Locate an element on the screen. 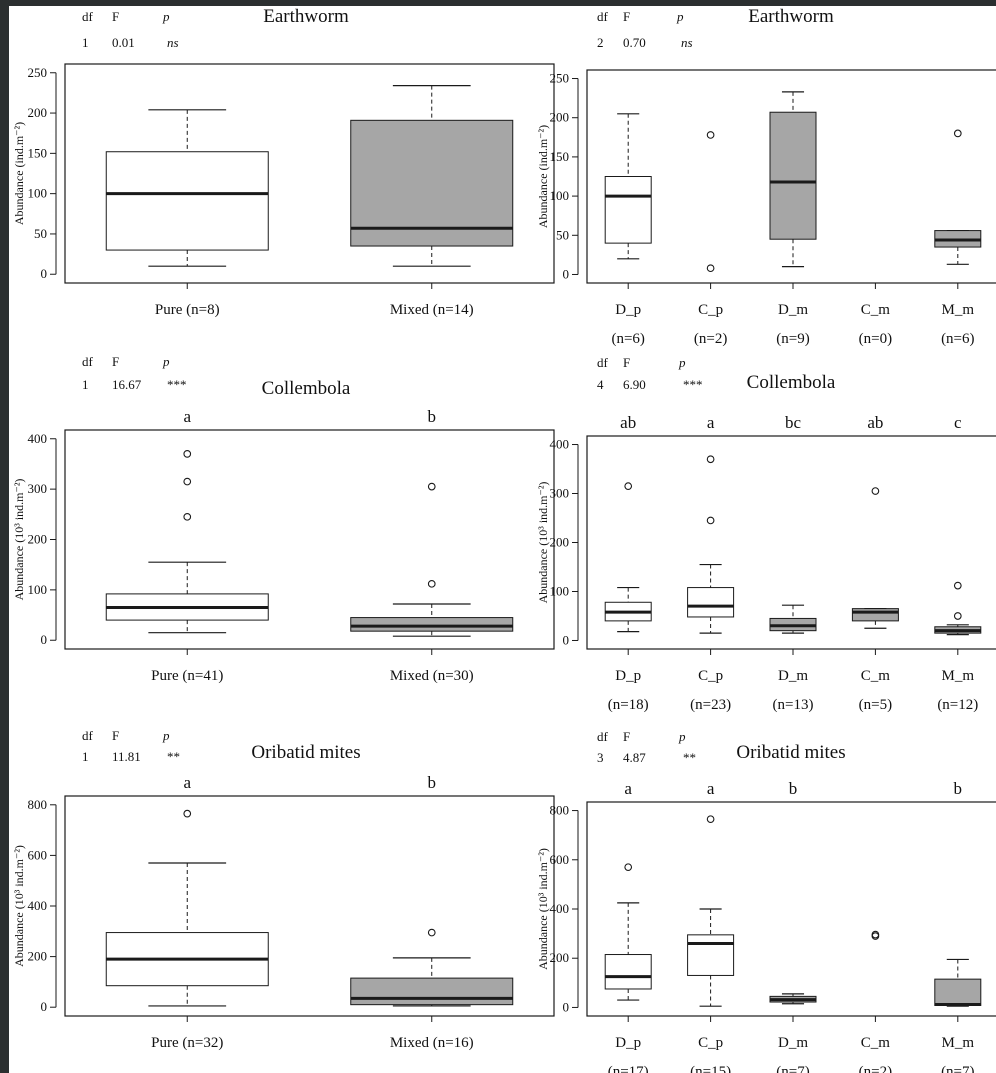 Image resolution: width=996 pixels, height=1073 pixels. x-tick-sample-size: (n=13) is located at coordinates (793, 705).